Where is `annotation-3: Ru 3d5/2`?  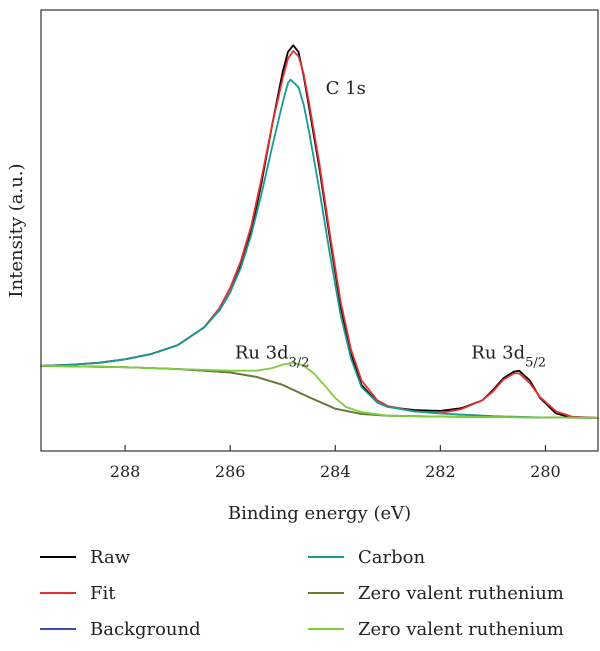 annotation-3: Ru 3d5/2 is located at coordinates (508, 356).